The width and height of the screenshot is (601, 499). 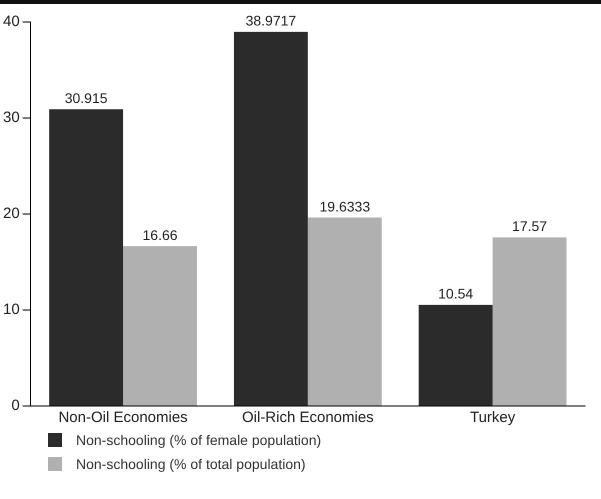 What do you see at coordinates (11, 117) in the screenshot?
I see `y-tick-label: 30` at bounding box center [11, 117].